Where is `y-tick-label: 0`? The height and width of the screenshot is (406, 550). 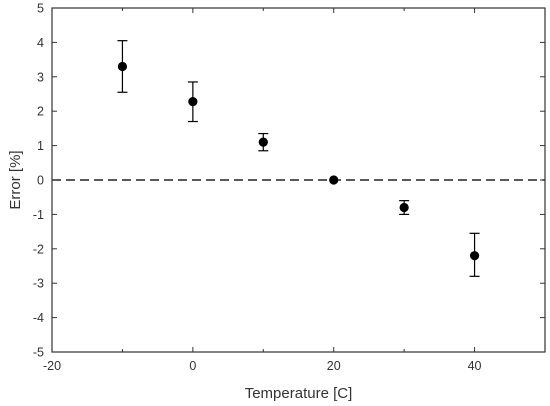
y-tick-label: 0 is located at coordinates (40, 181).